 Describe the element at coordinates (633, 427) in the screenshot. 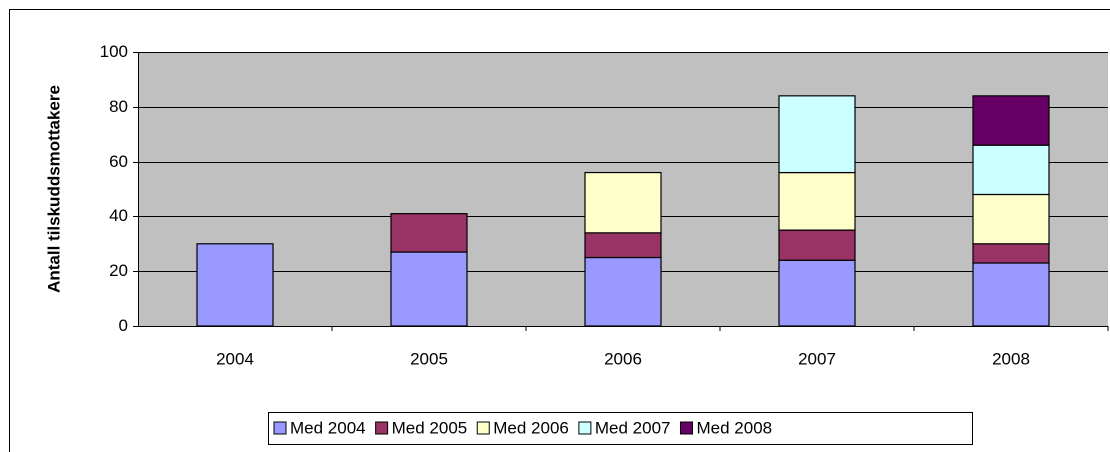

I see `legend-label: Med 2007` at that location.